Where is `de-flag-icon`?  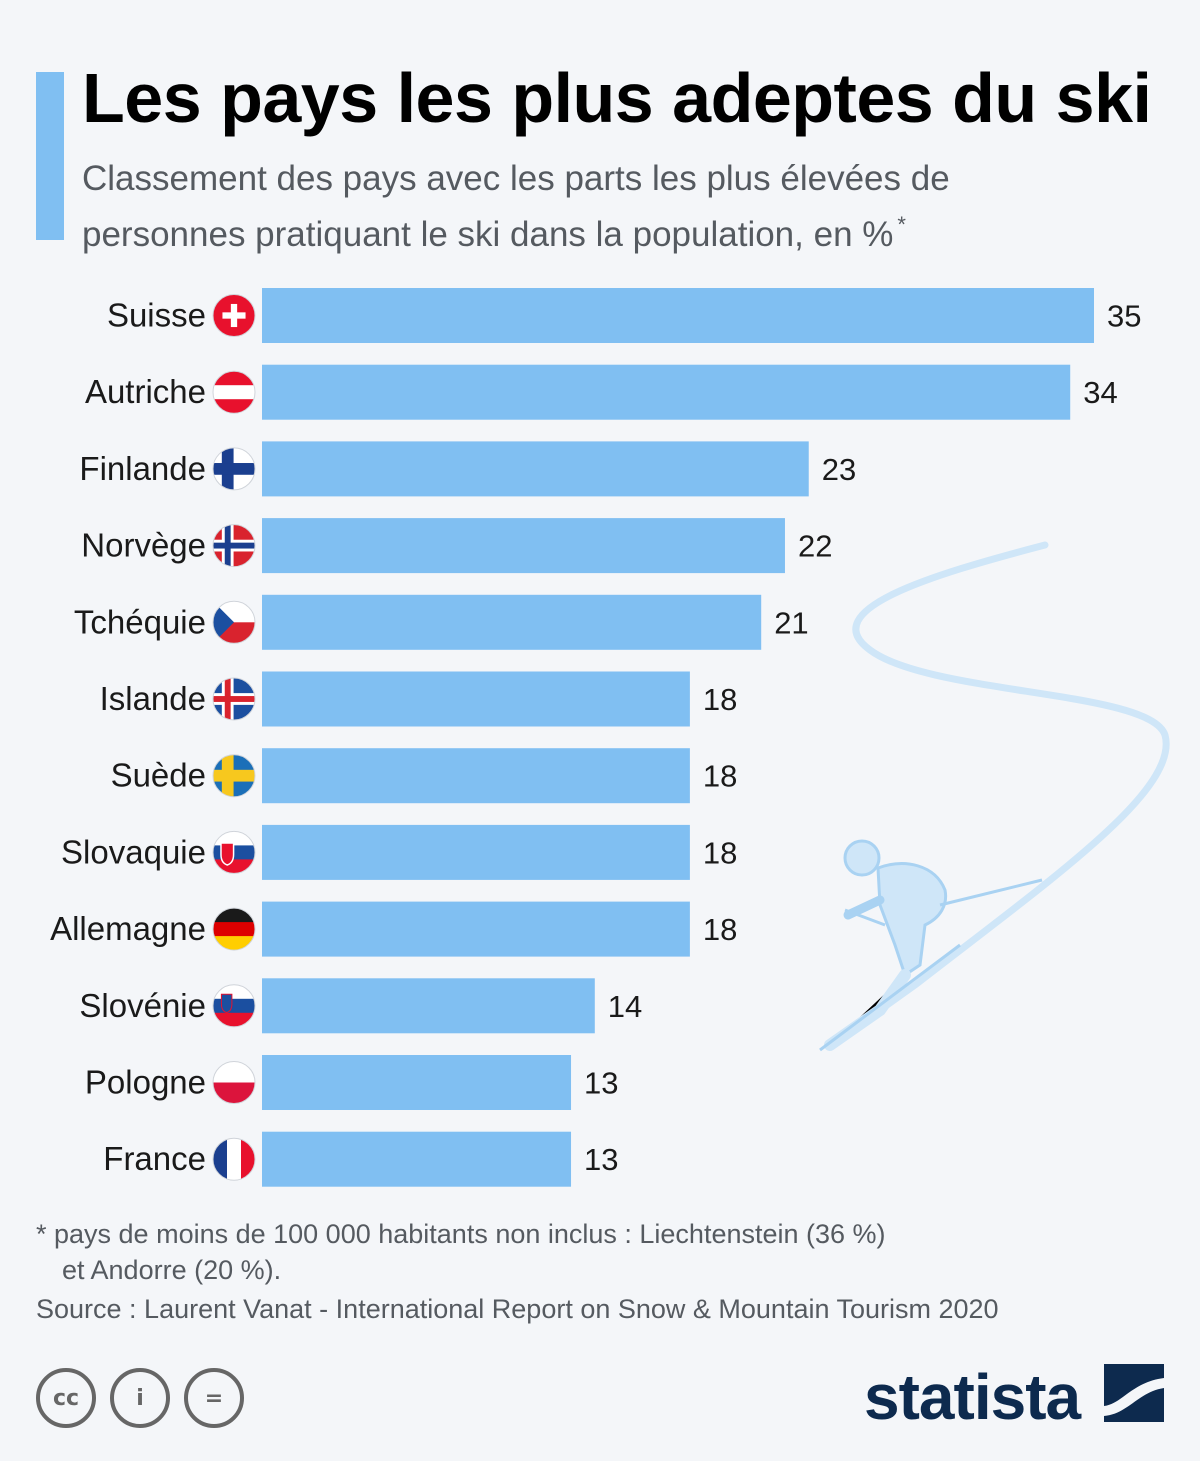 de-flag-icon is located at coordinates (234, 929).